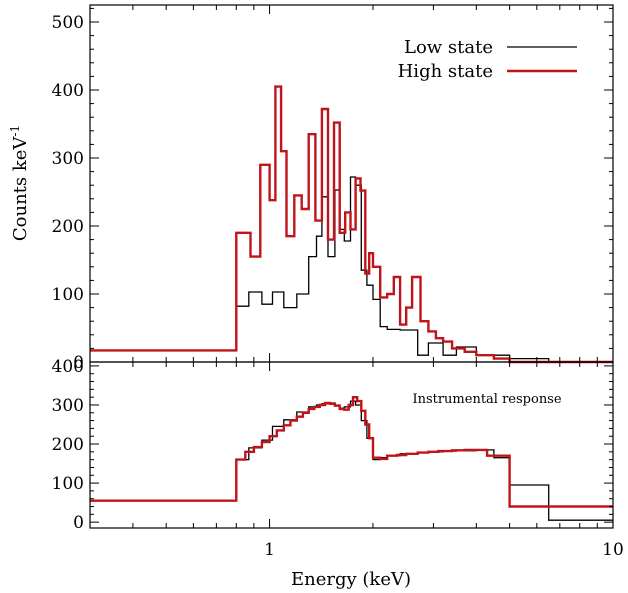  I want to click on x-tick-label: 1, so click(269, 550).